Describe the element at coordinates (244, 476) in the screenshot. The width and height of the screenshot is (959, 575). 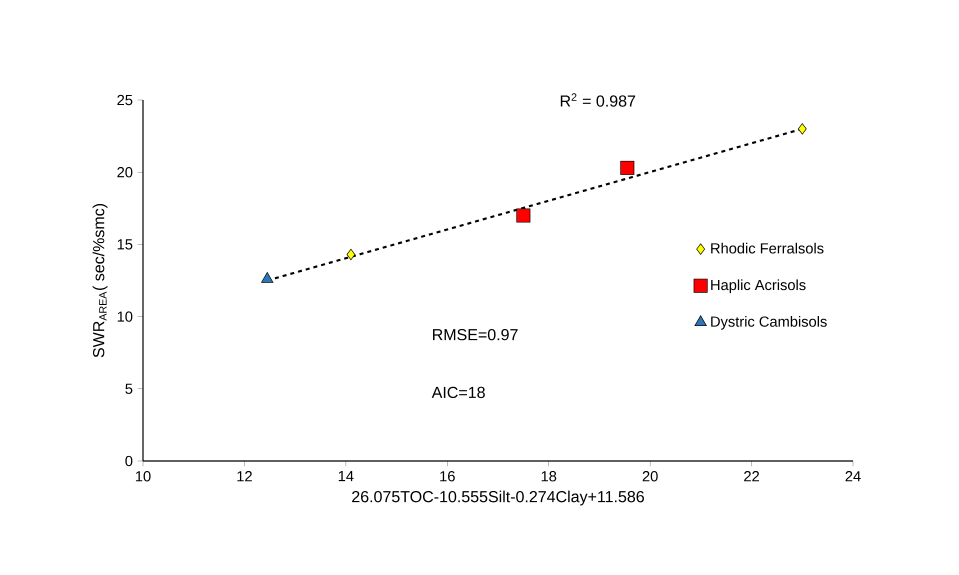
I see `x-tick-label: 12` at that location.